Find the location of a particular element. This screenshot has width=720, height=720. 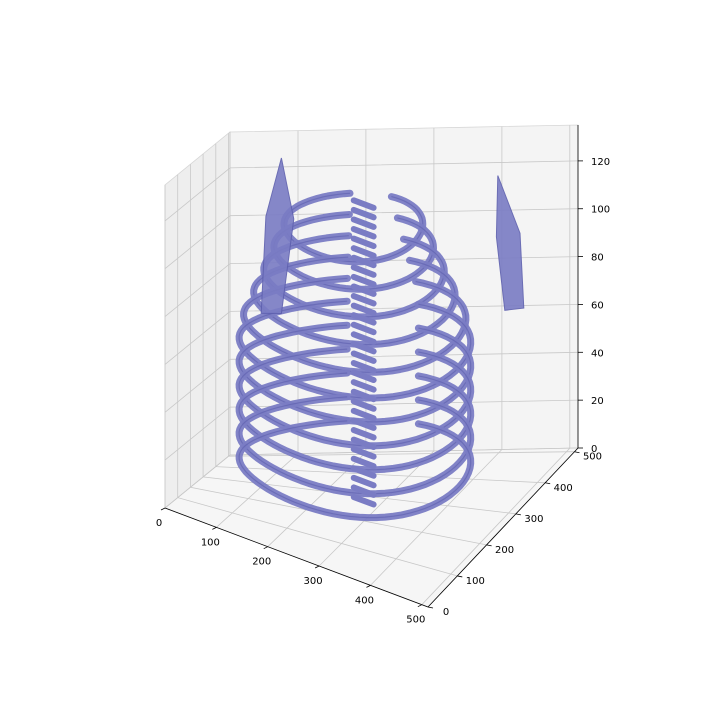

x-tick-label: 200 is located at coordinates (261, 562).